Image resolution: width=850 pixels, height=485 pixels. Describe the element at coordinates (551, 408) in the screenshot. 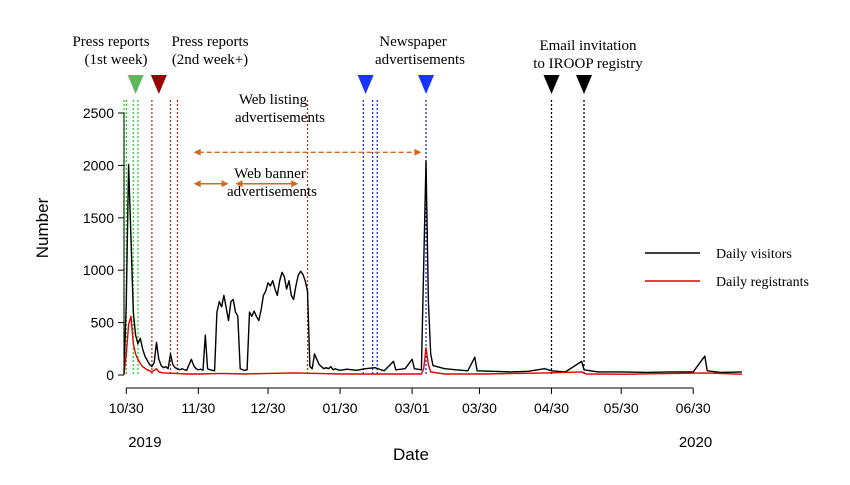

I see `x-tick-label: 04/30` at that location.